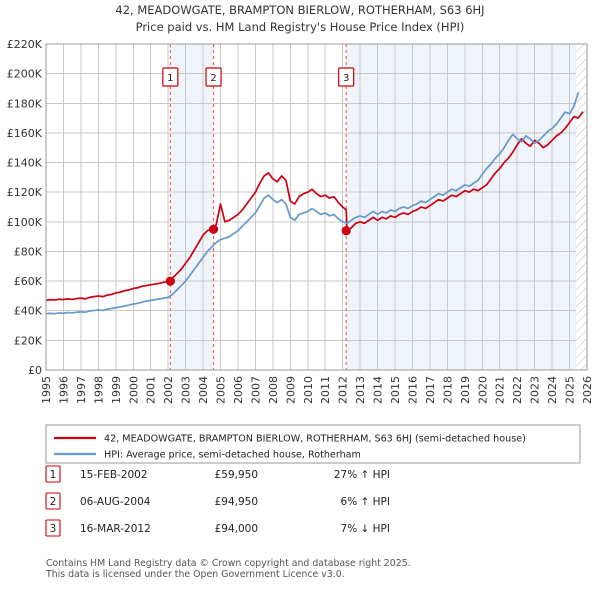 This screenshot has height=590, width=600. Describe the element at coordinates (258, 77) in the screenshot. I see `event-marker-boxes: 1 2 3` at that location.